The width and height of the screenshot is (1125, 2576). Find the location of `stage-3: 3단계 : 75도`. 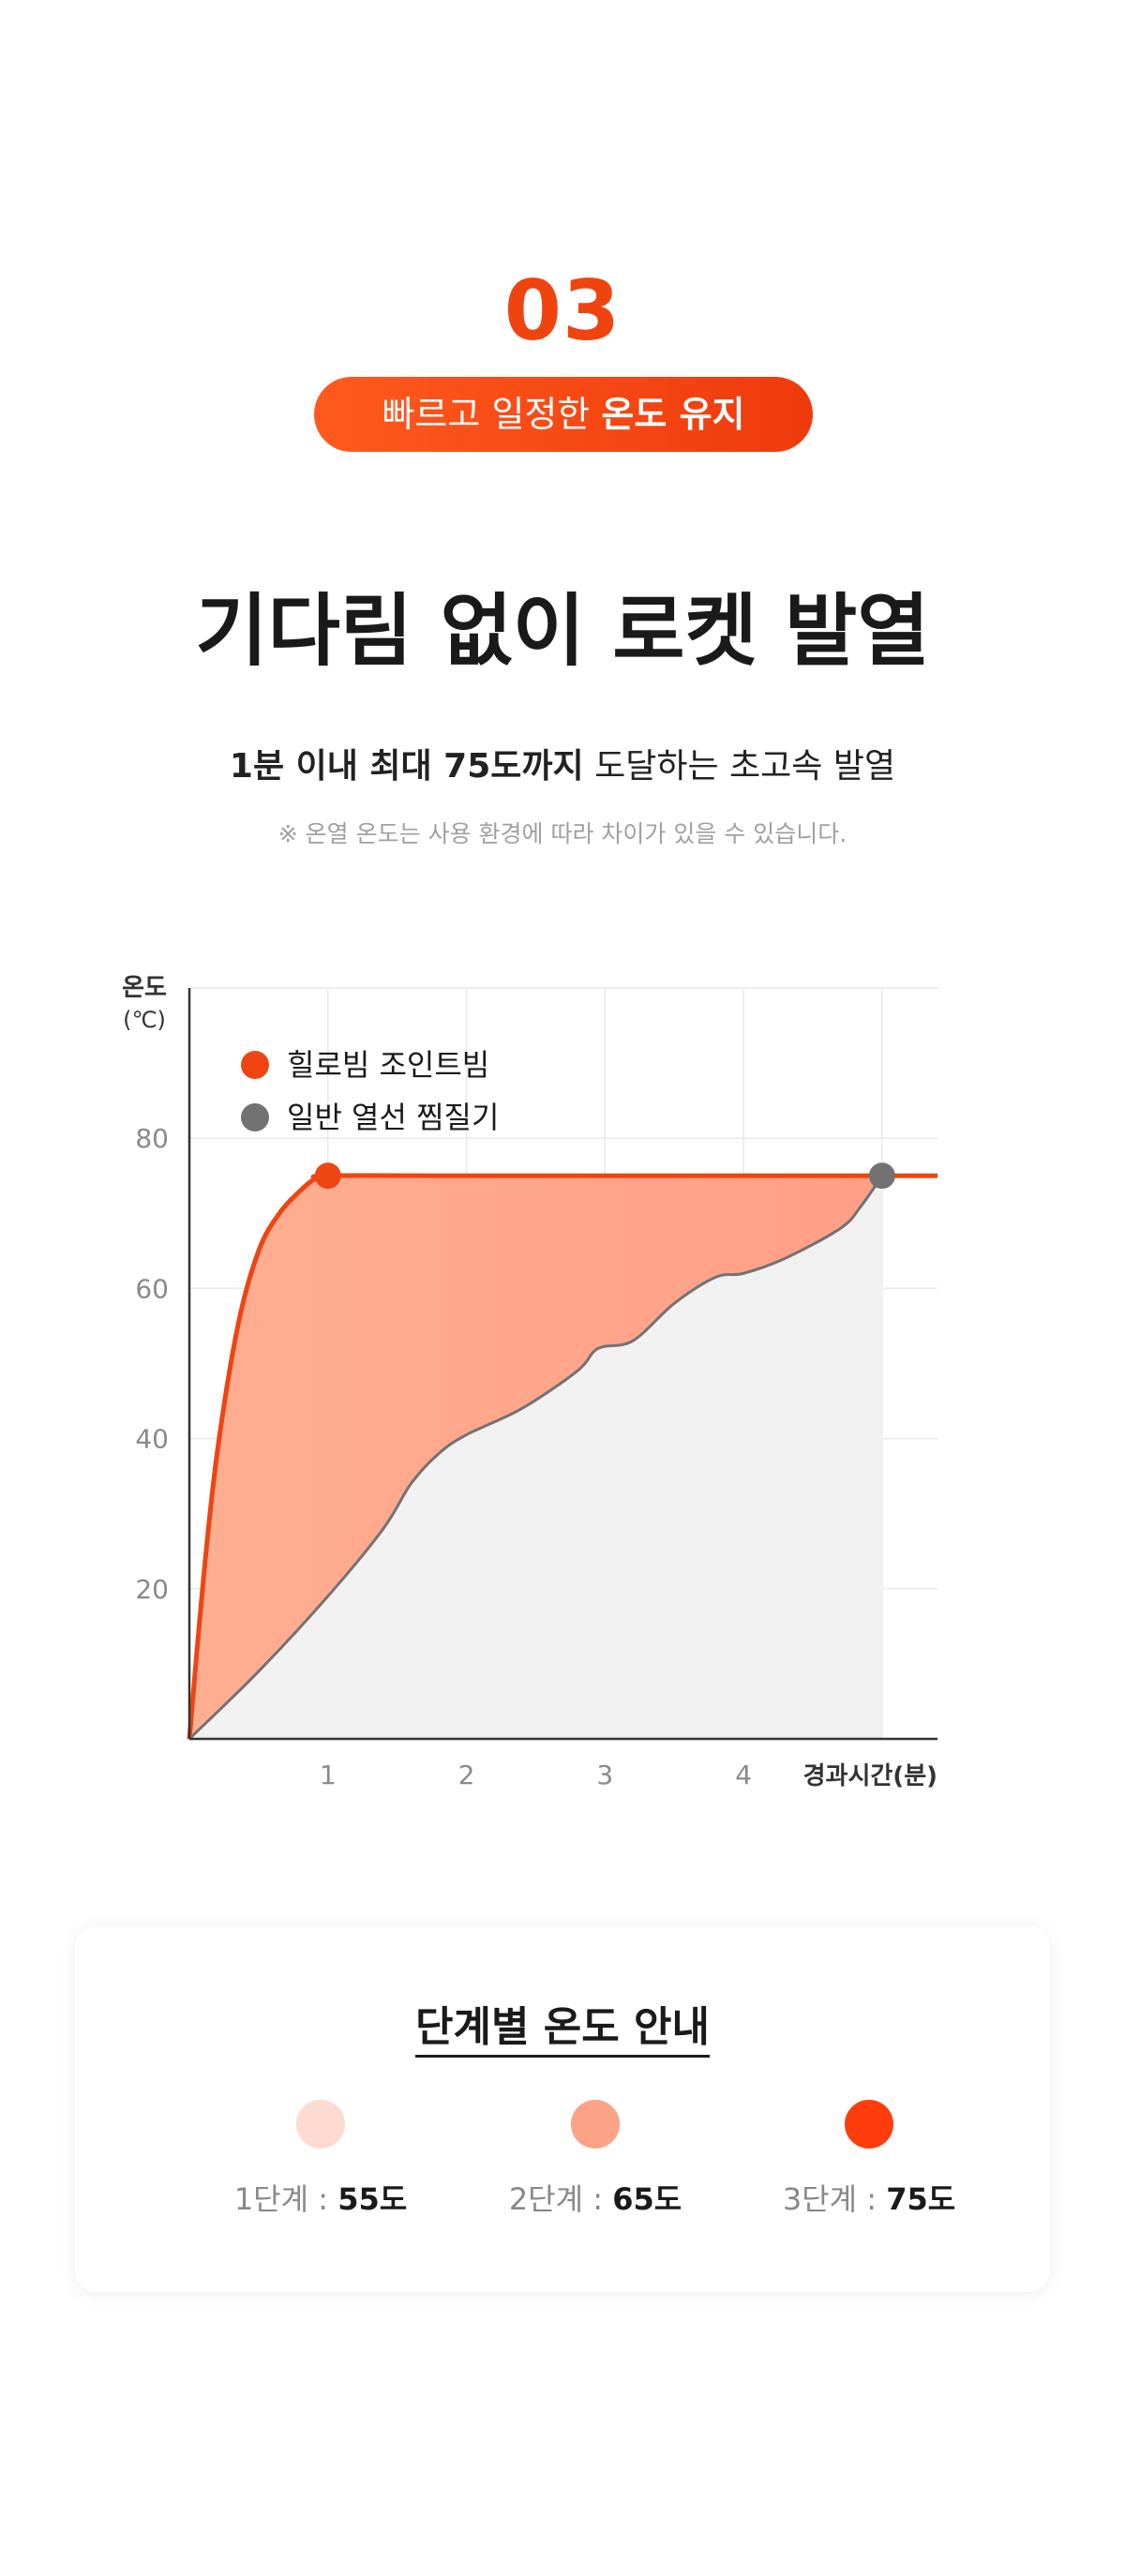

stage-3: 3단계 : 75도 is located at coordinates (869, 2160).